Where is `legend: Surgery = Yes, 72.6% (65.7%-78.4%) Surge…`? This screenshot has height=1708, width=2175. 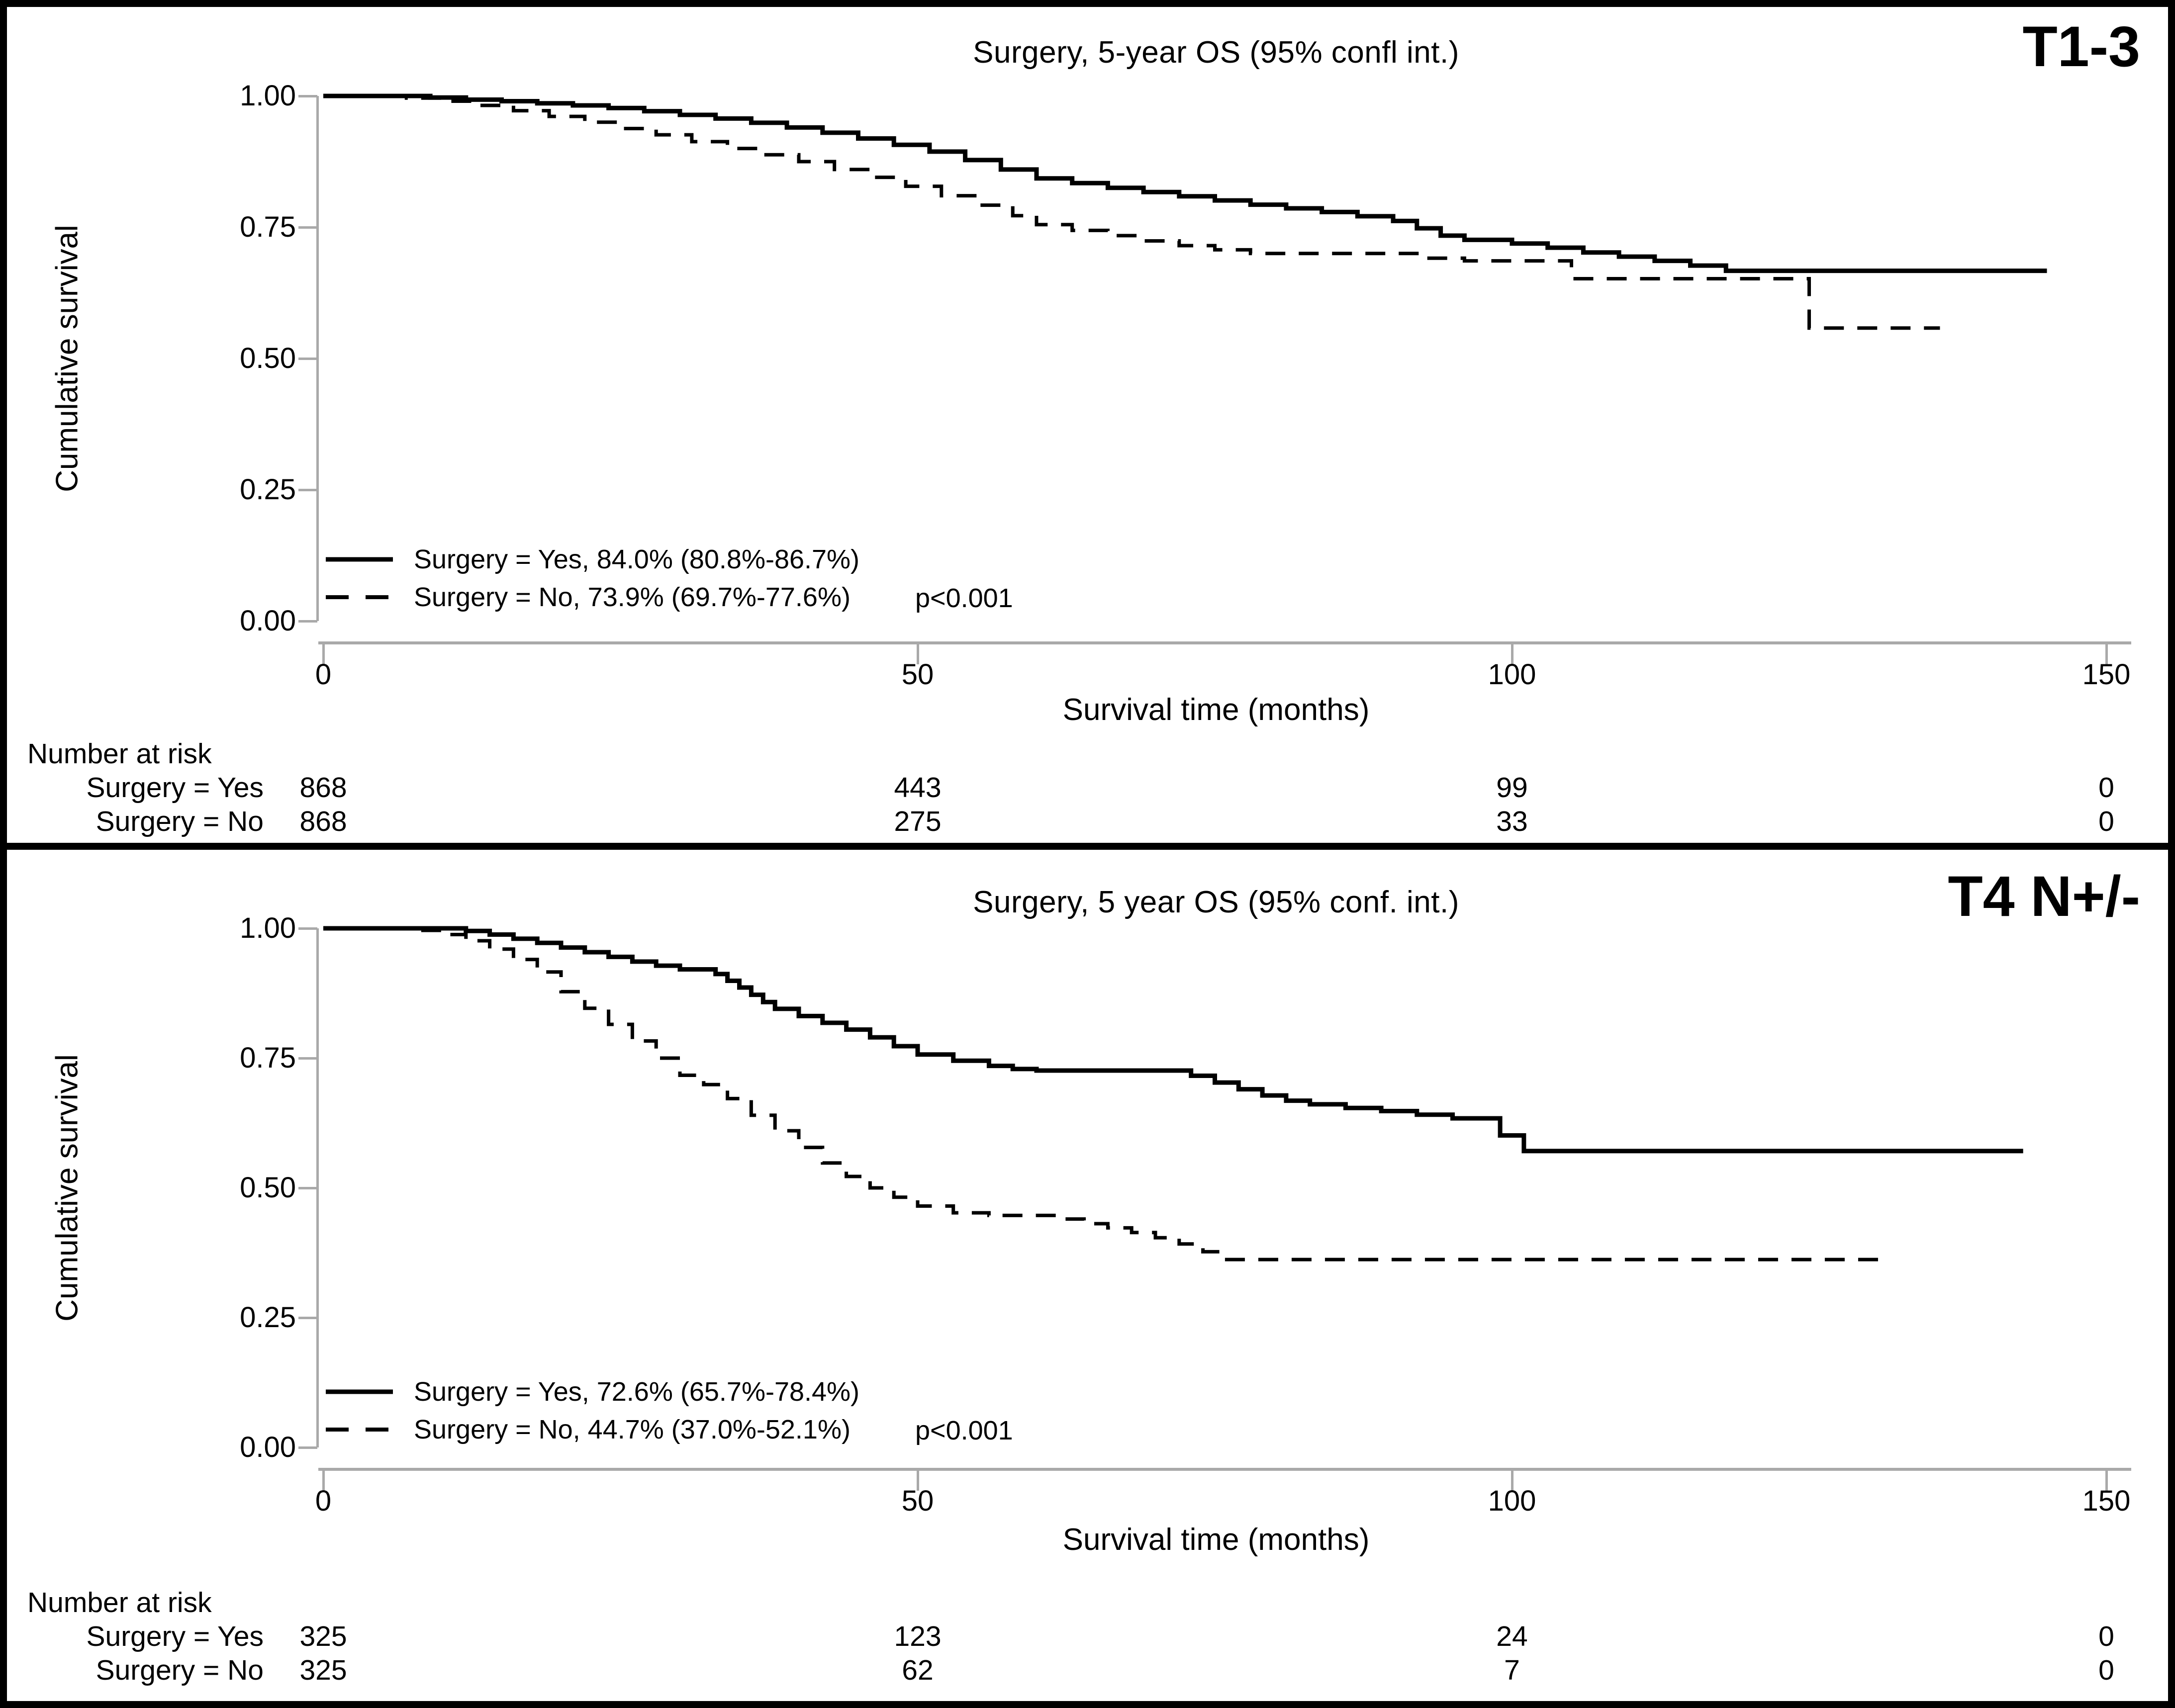
legend: Surgery = Yes, 72.6% (65.7%-78.4%) Surge… is located at coordinates (593, 1411).